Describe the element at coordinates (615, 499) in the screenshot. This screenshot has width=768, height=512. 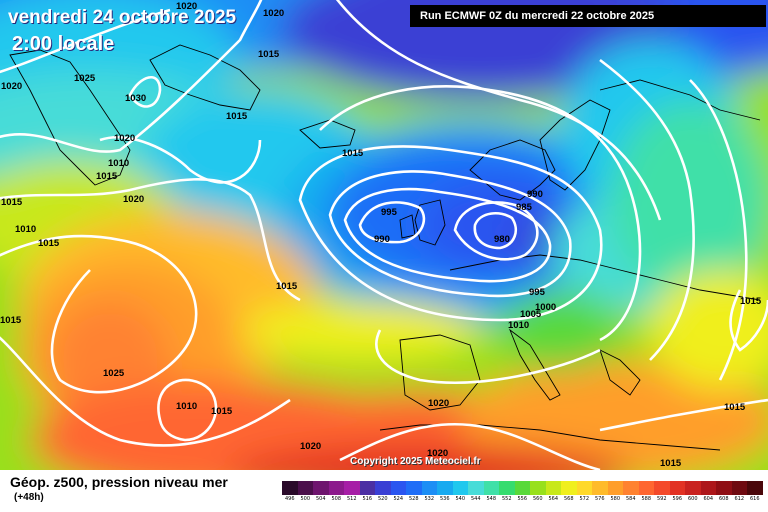
I see `color-scale-tick: 580` at that location.